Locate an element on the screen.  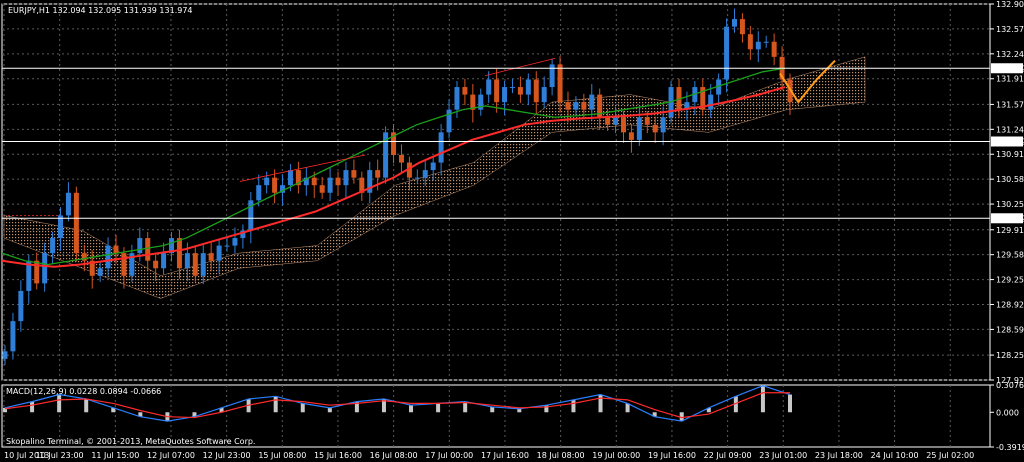
level-price-label: 132.049 is located at coordinates (1008, 68).